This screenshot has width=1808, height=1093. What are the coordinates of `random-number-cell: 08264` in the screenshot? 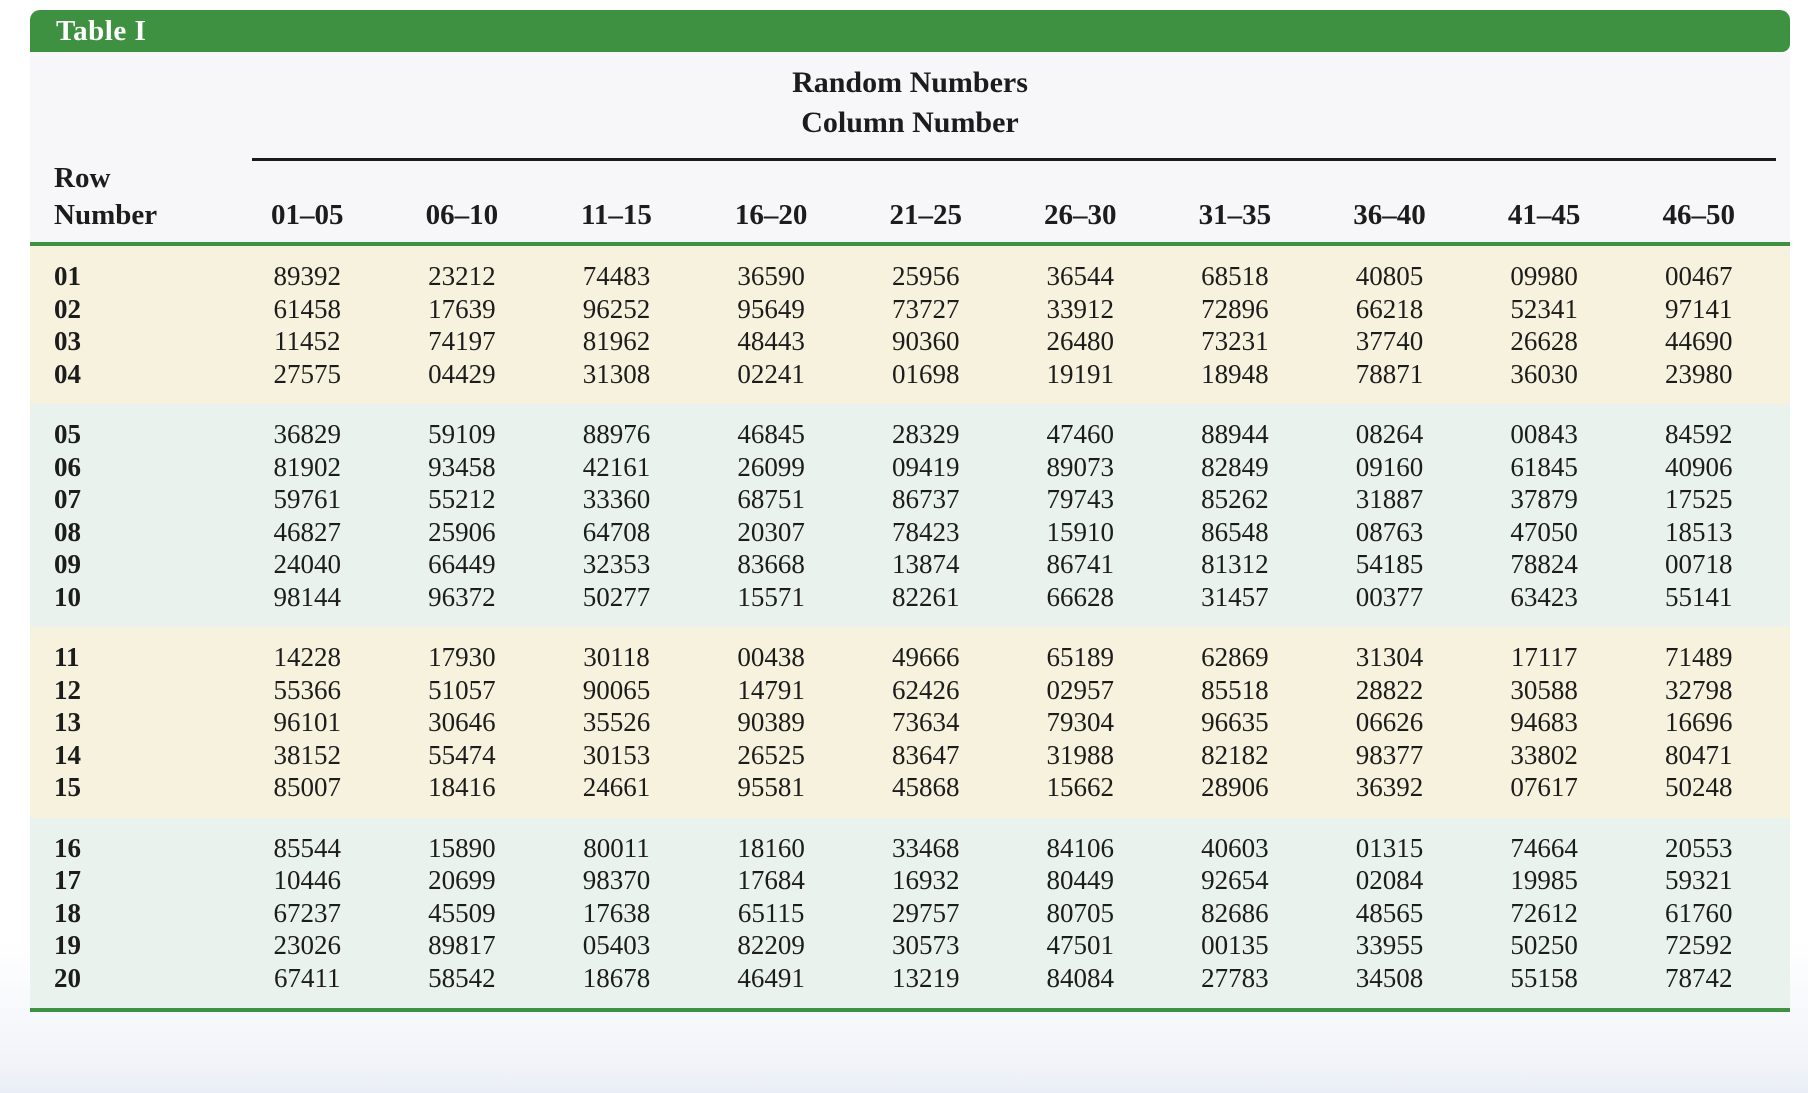 It's located at (1389, 434).